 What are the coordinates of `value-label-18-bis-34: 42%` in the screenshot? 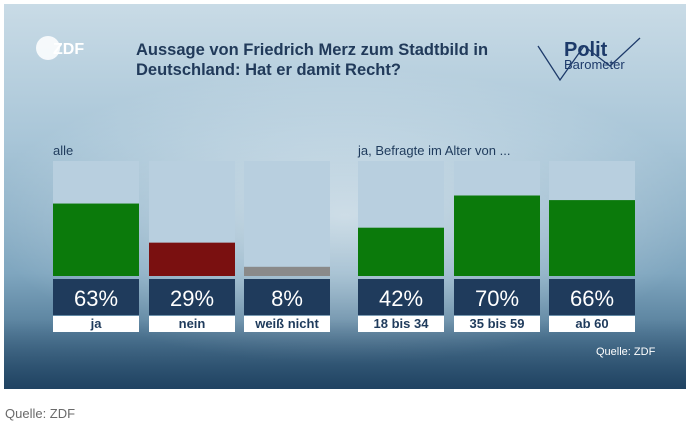 It's located at (401, 298).